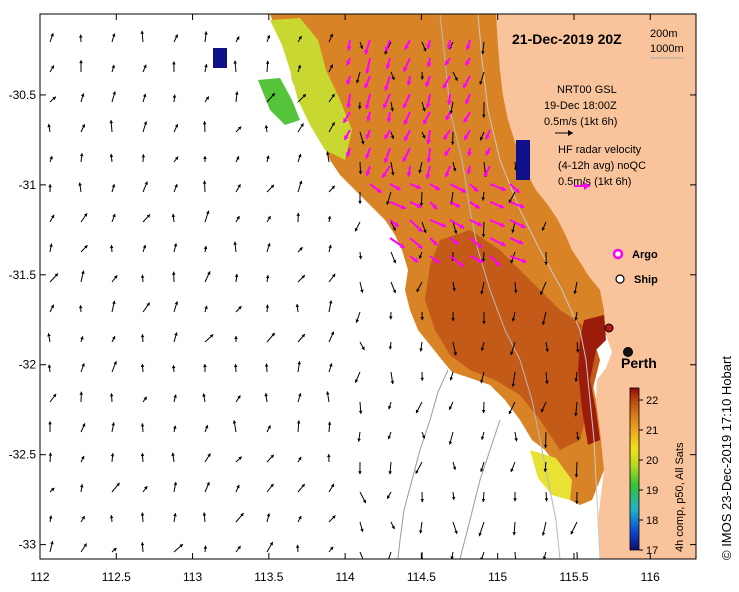  Describe the element at coordinates (192, 577) in the screenshot. I see `x-tick-label: 113` at that location.